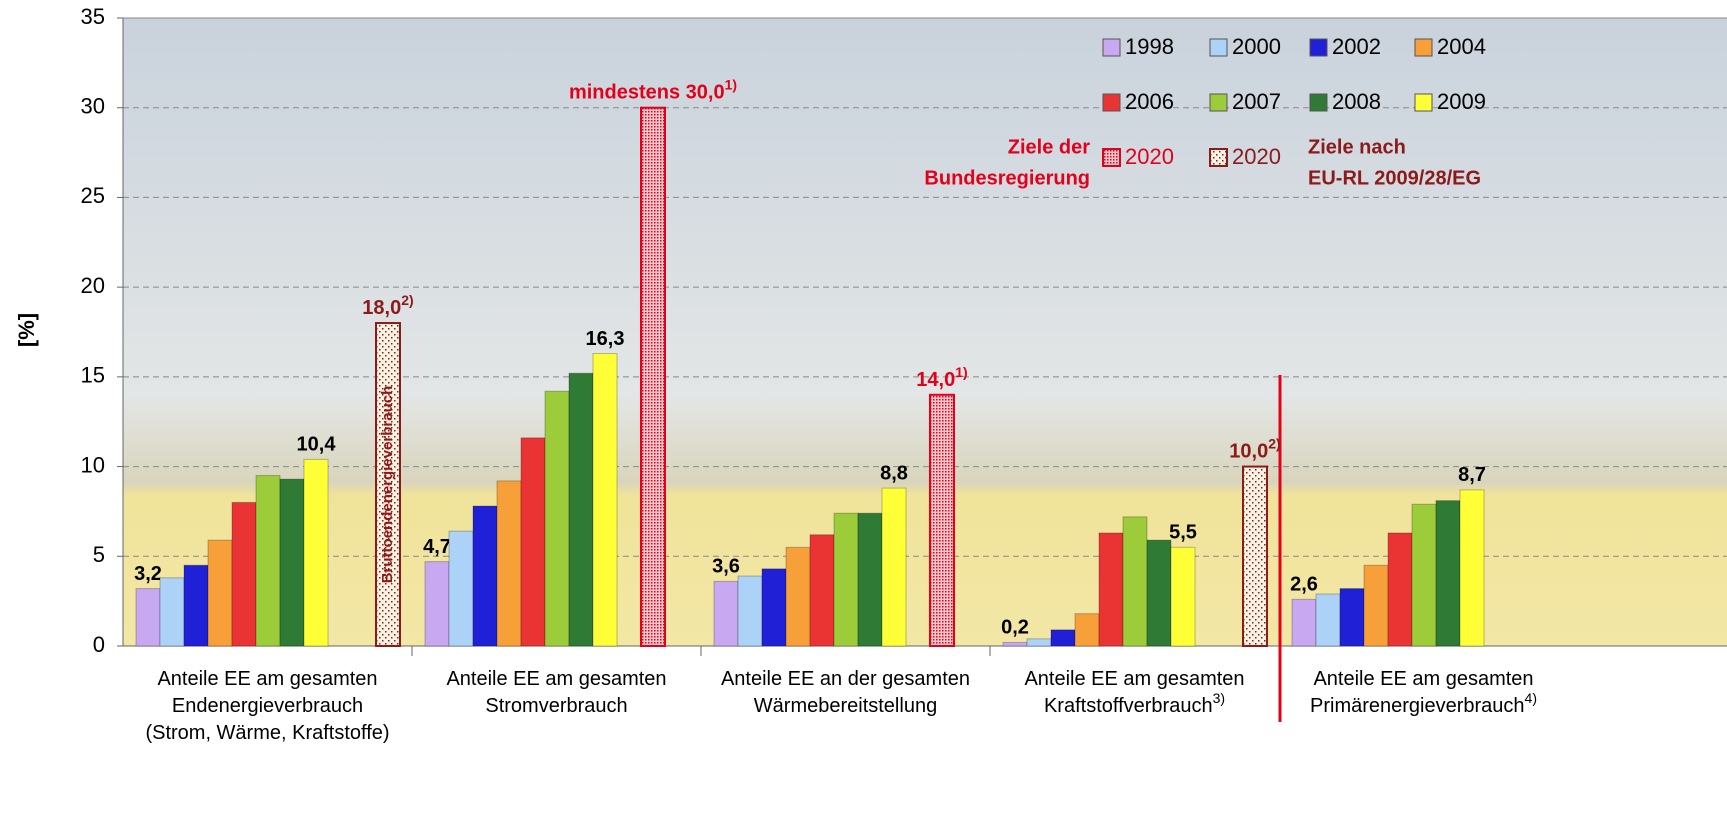 This screenshot has width=1727, height=824. Describe the element at coordinates (99, 554) in the screenshot. I see `y-tick-label: 5` at that location.